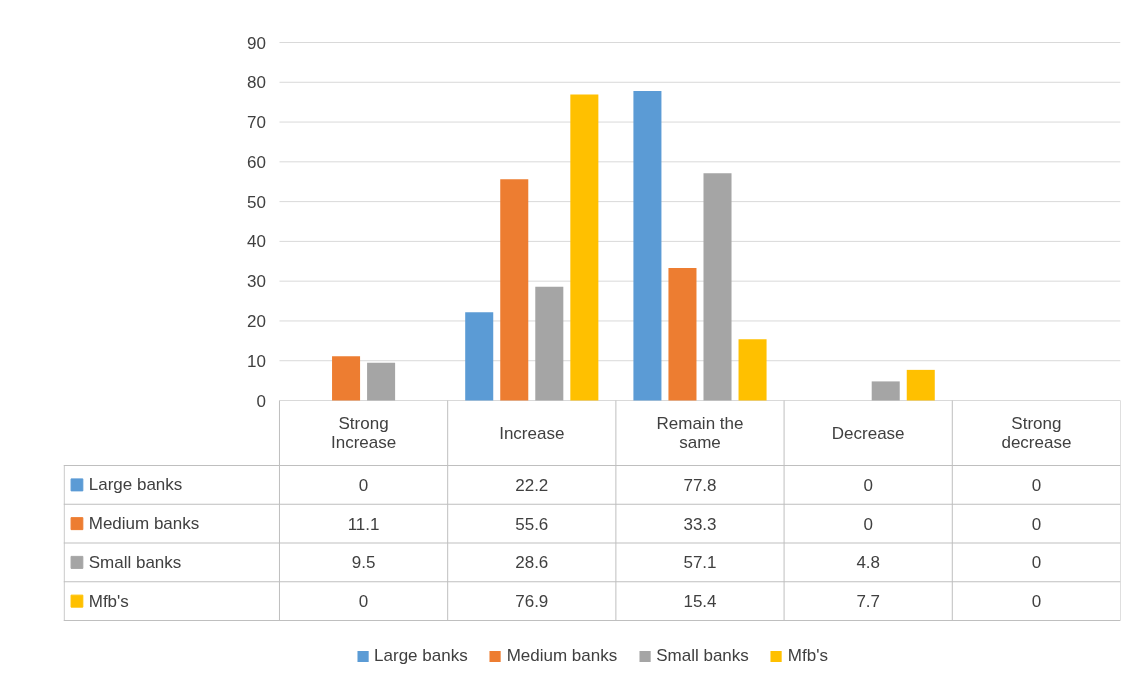  I want to click on legend-label: Mfb's, so click(807, 656).